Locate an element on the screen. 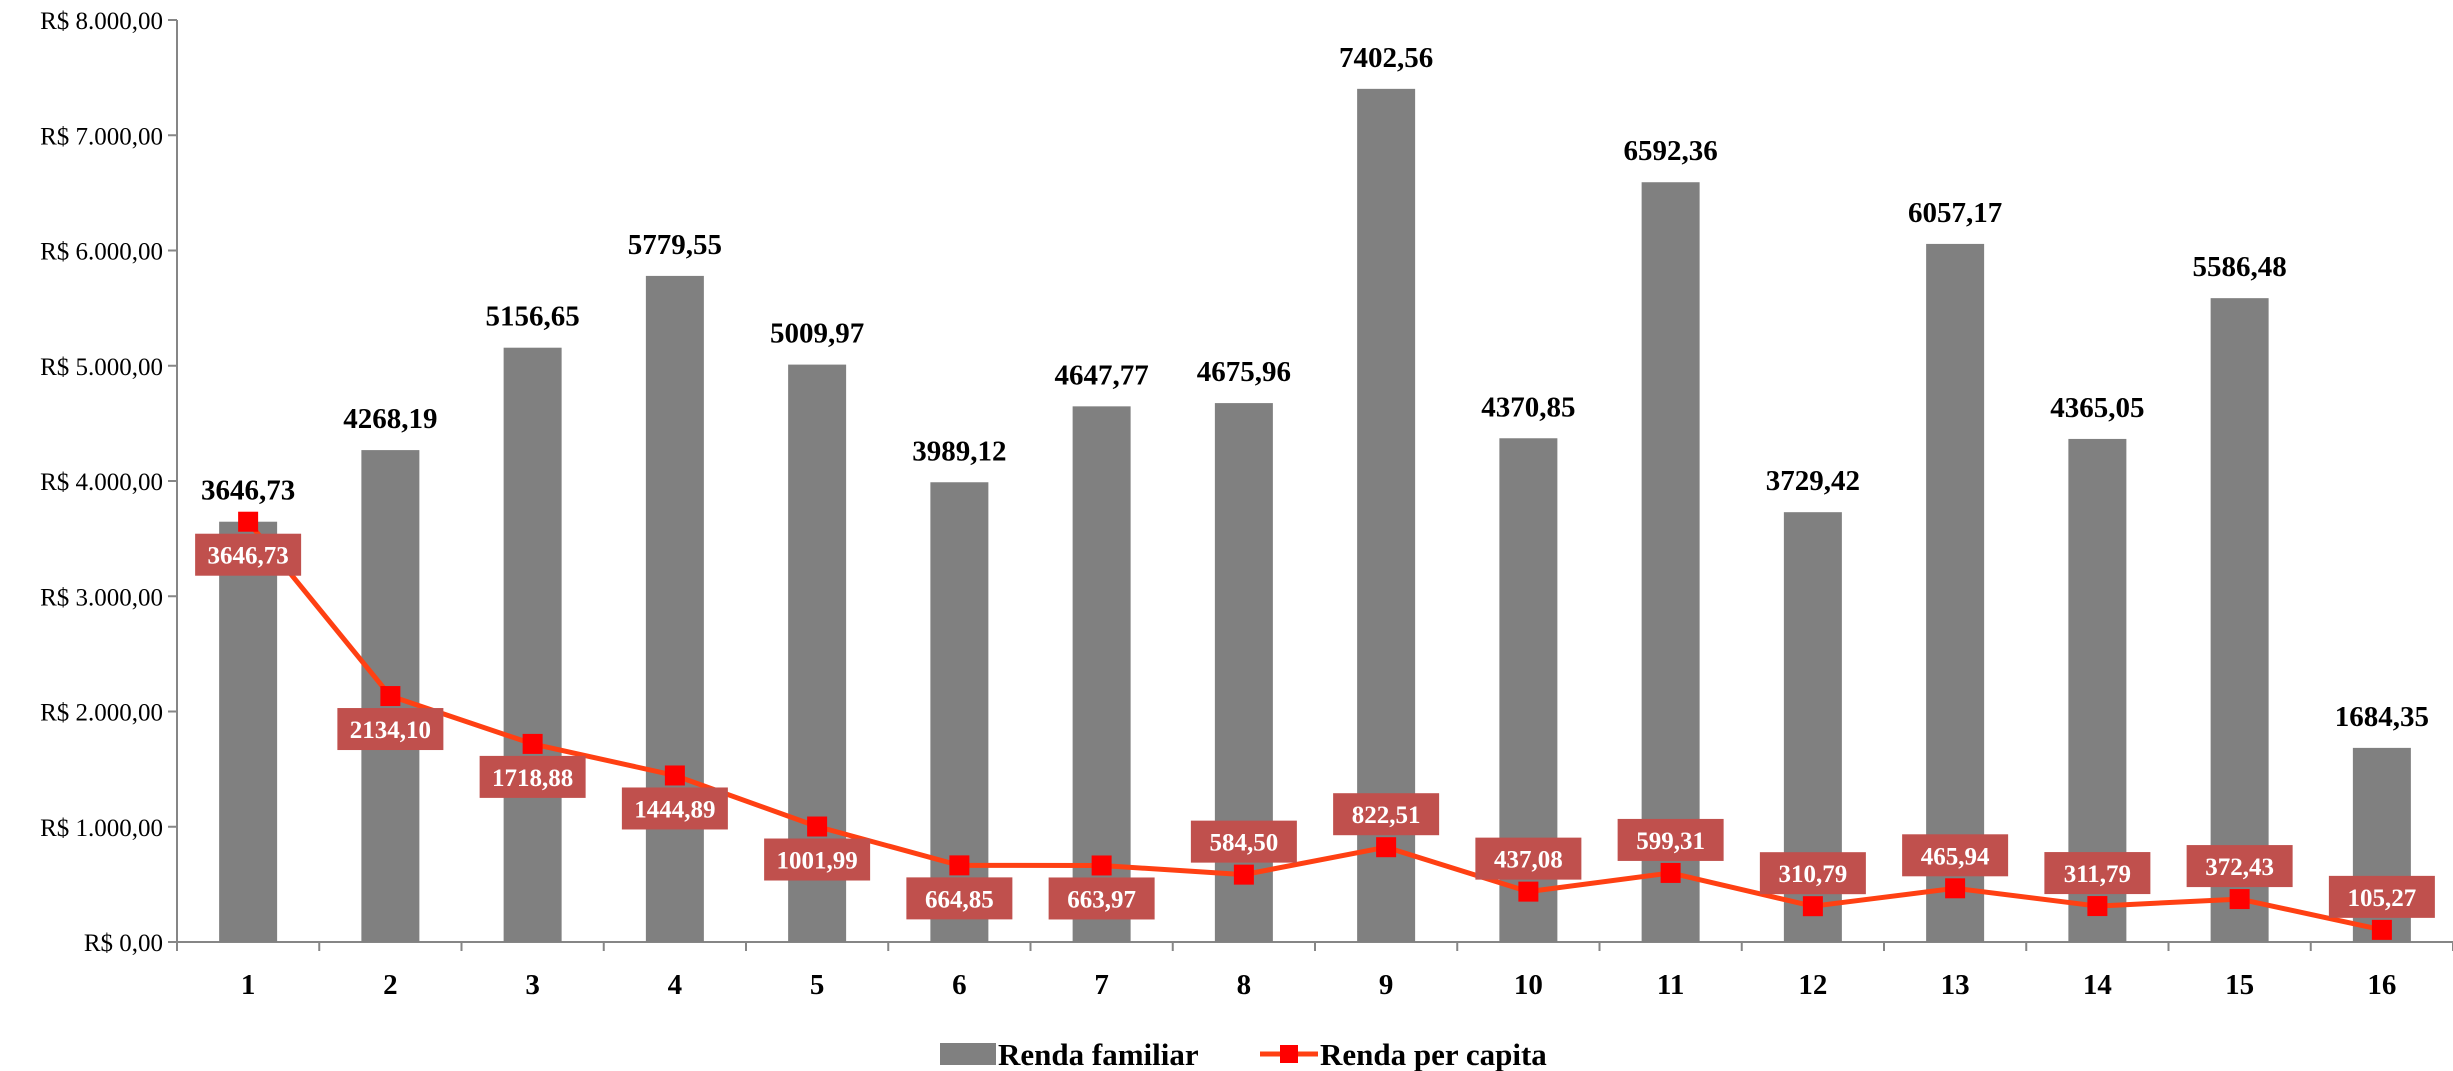 Image resolution: width=2453 pixels, height=1071 pixels. x-tick-label: 2 is located at coordinates (390, 985).